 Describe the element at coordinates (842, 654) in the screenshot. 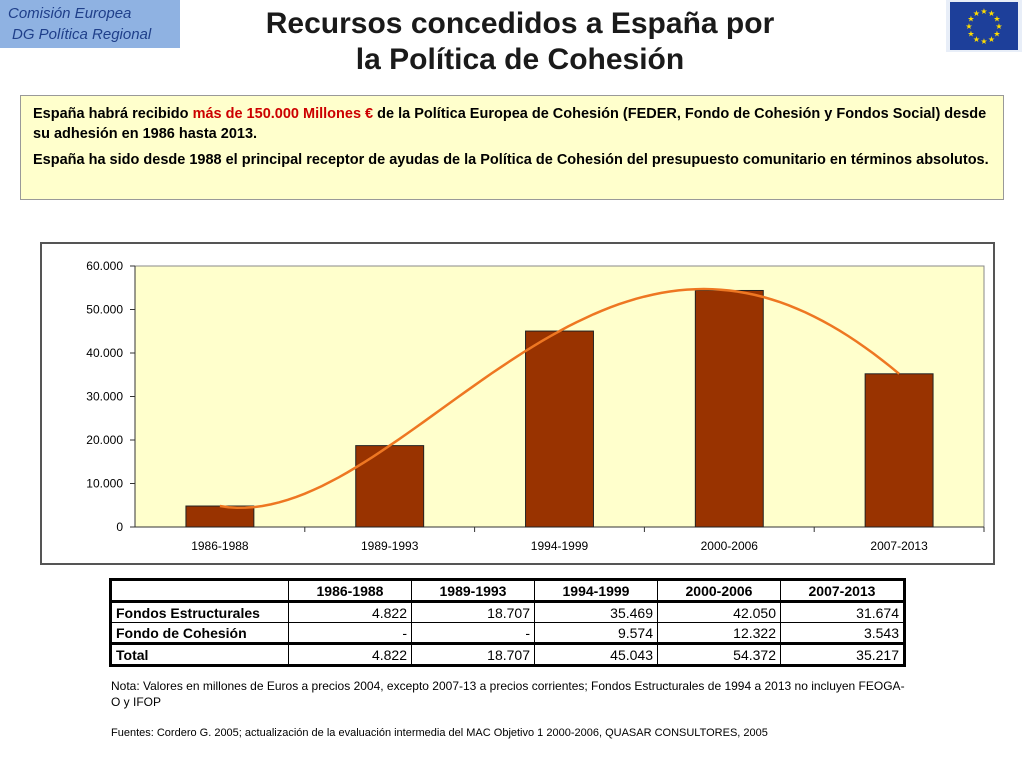

I see `table-cell: 35.217` at that location.